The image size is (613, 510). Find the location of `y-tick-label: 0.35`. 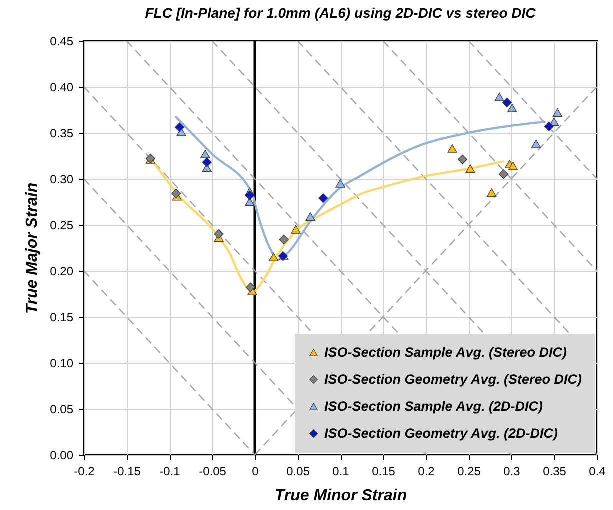

y-tick-label: 0.35 is located at coordinates (62, 133).